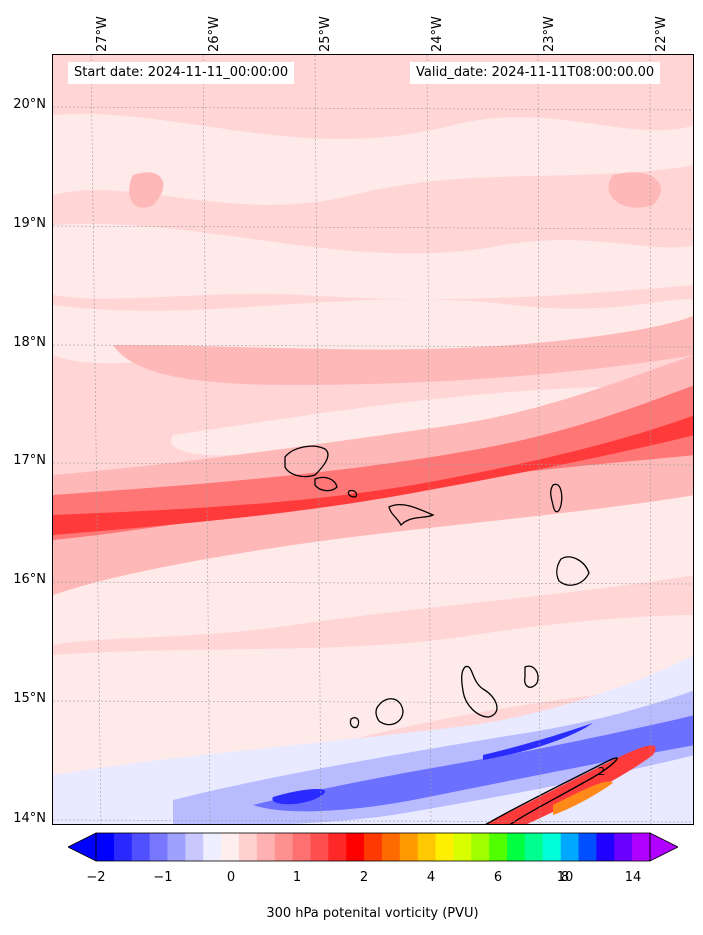 The height and width of the screenshot is (935, 703). Describe the element at coordinates (82, 847) in the screenshot. I see `colorbar-extend-low` at that location.